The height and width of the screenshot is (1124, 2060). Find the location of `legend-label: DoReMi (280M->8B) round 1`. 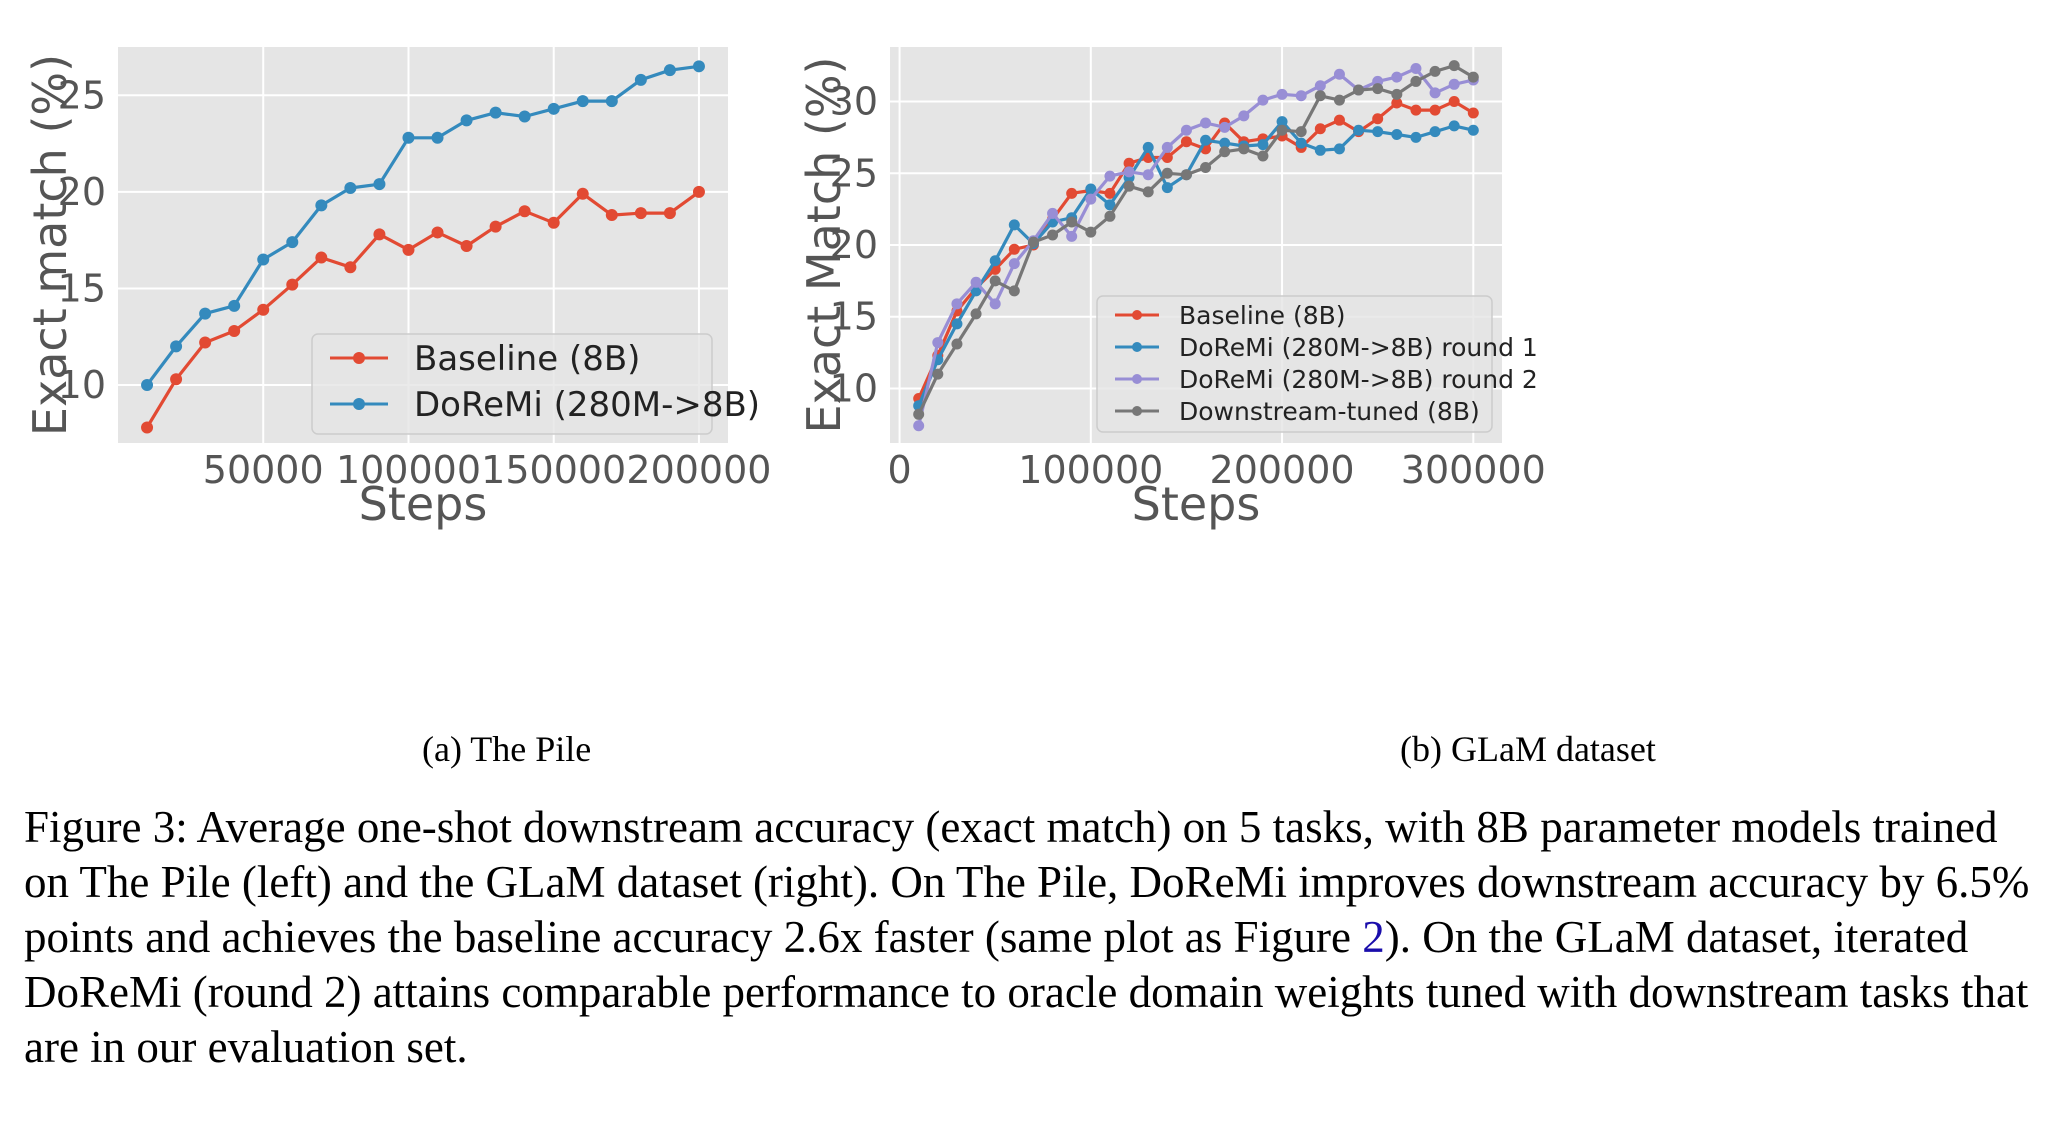

legend-label: DoReMi (280M->8B) round 1 is located at coordinates (1358, 347).